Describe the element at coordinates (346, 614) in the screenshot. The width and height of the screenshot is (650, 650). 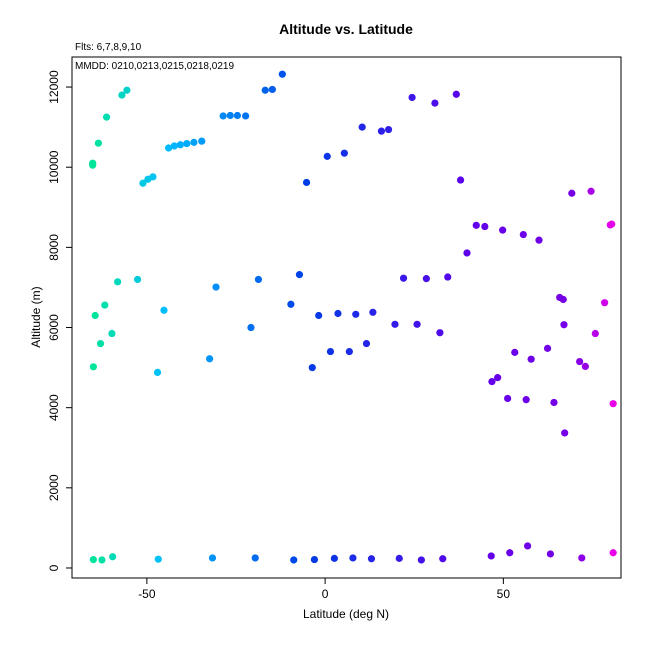
I see `x-axis-label: Latitude (deg N)` at that location.